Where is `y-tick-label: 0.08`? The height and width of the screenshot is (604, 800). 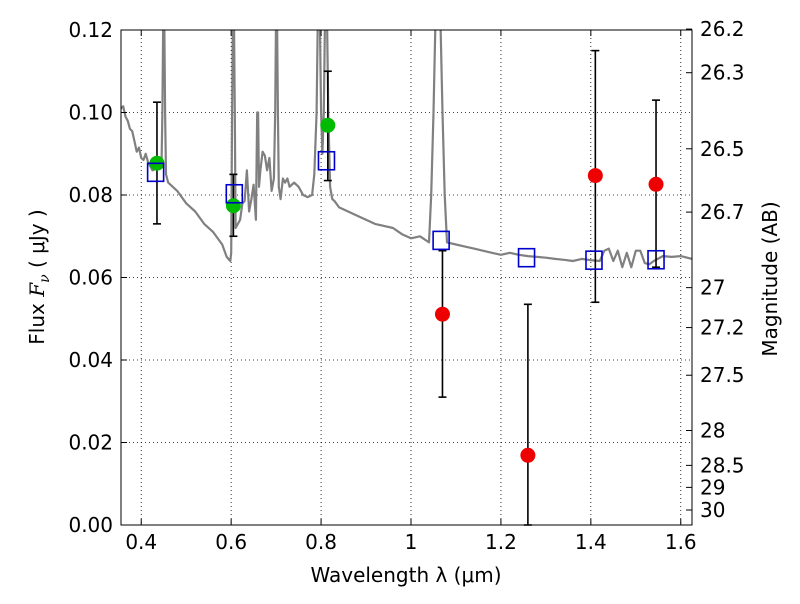
y-tick-label: 0.08 is located at coordinates (90, 195).